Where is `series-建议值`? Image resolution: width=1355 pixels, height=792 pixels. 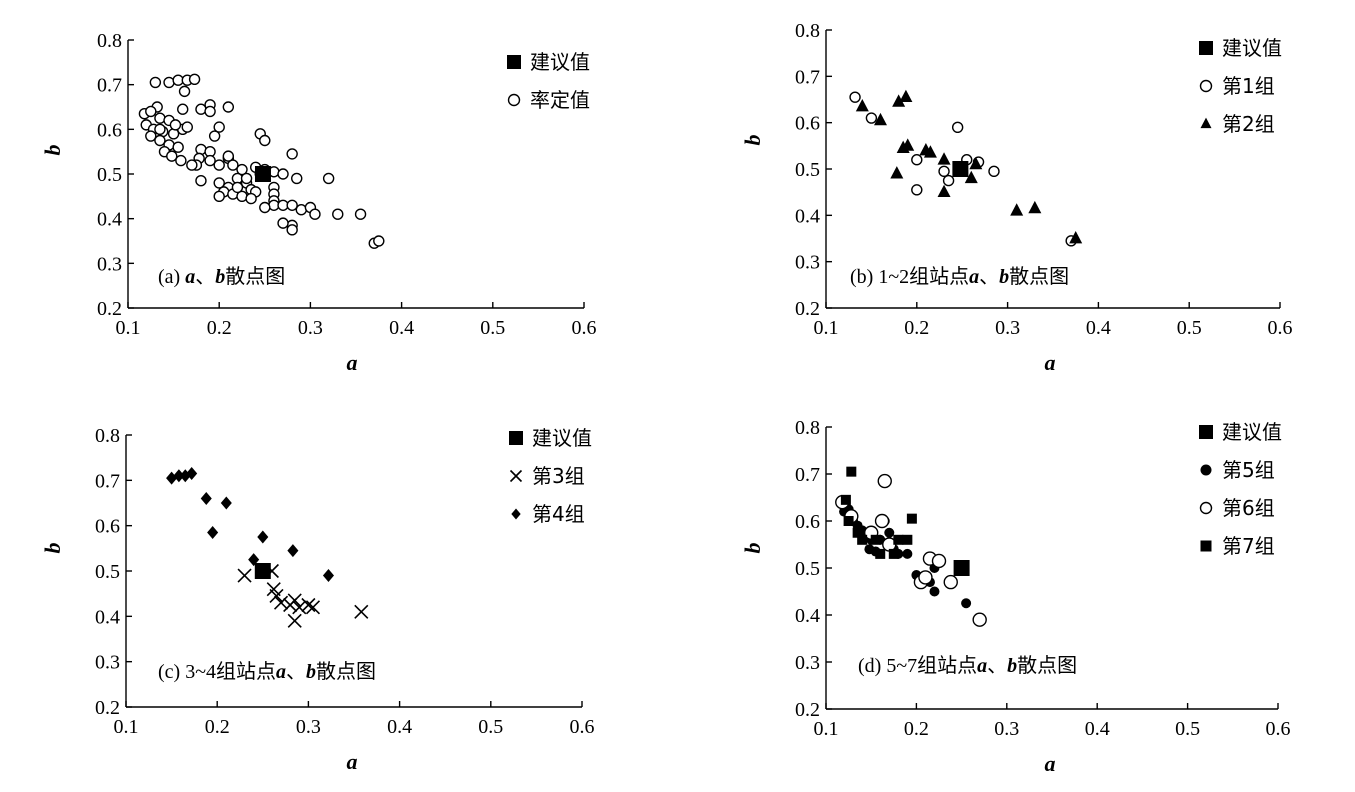 series-建议值 is located at coordinates (960, 169).